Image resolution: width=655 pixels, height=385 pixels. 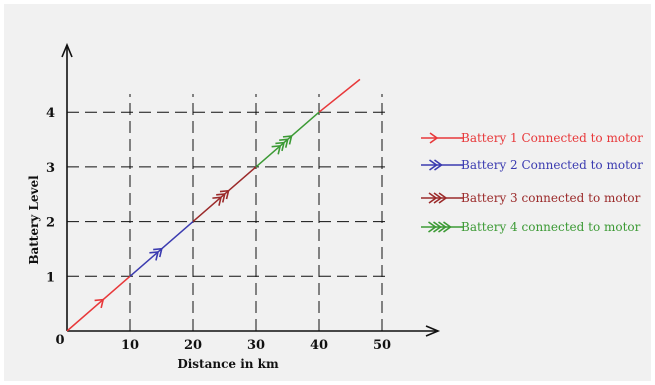 What do you see at coordinates (552, 138) in the screenshot?
I see `legend-label-1: Battery 1 Connected to motor` at bounding box center [552, 138].